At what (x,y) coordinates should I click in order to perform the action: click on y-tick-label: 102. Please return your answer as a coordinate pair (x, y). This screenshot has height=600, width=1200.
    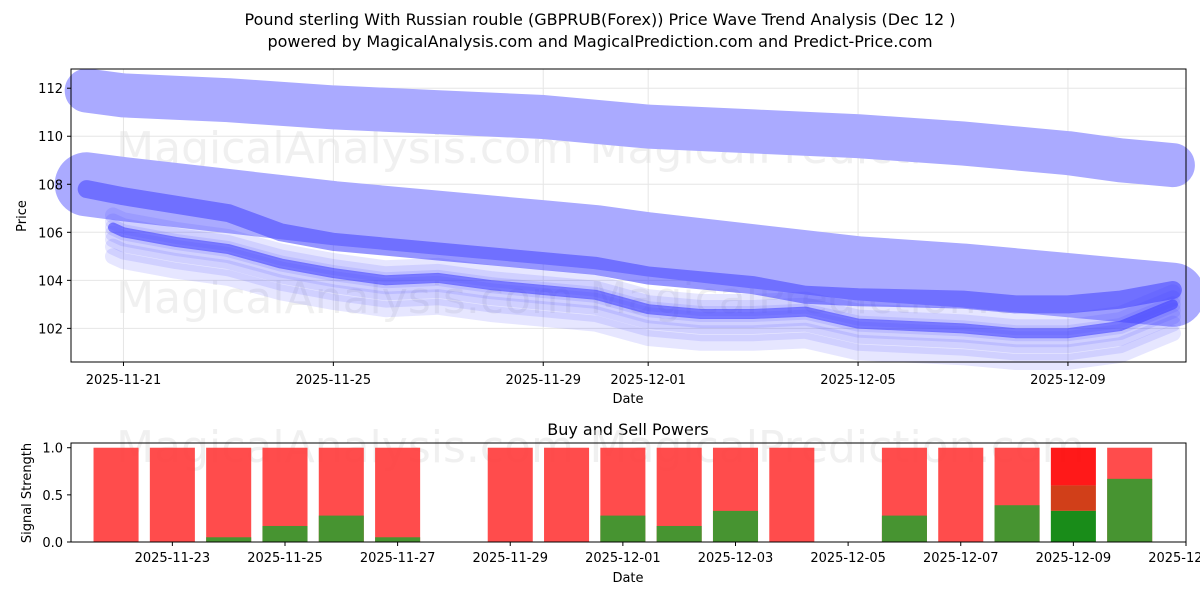
    Looking at the image, I should click on (50, 329).